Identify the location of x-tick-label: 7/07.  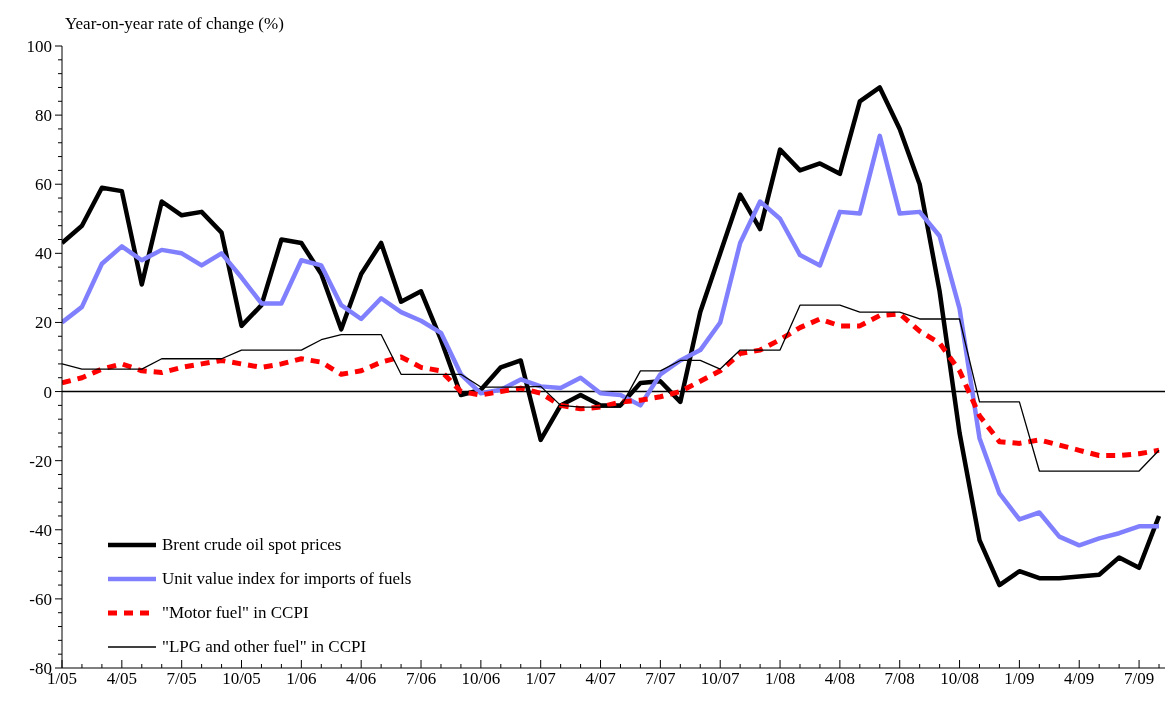
(660, 678).